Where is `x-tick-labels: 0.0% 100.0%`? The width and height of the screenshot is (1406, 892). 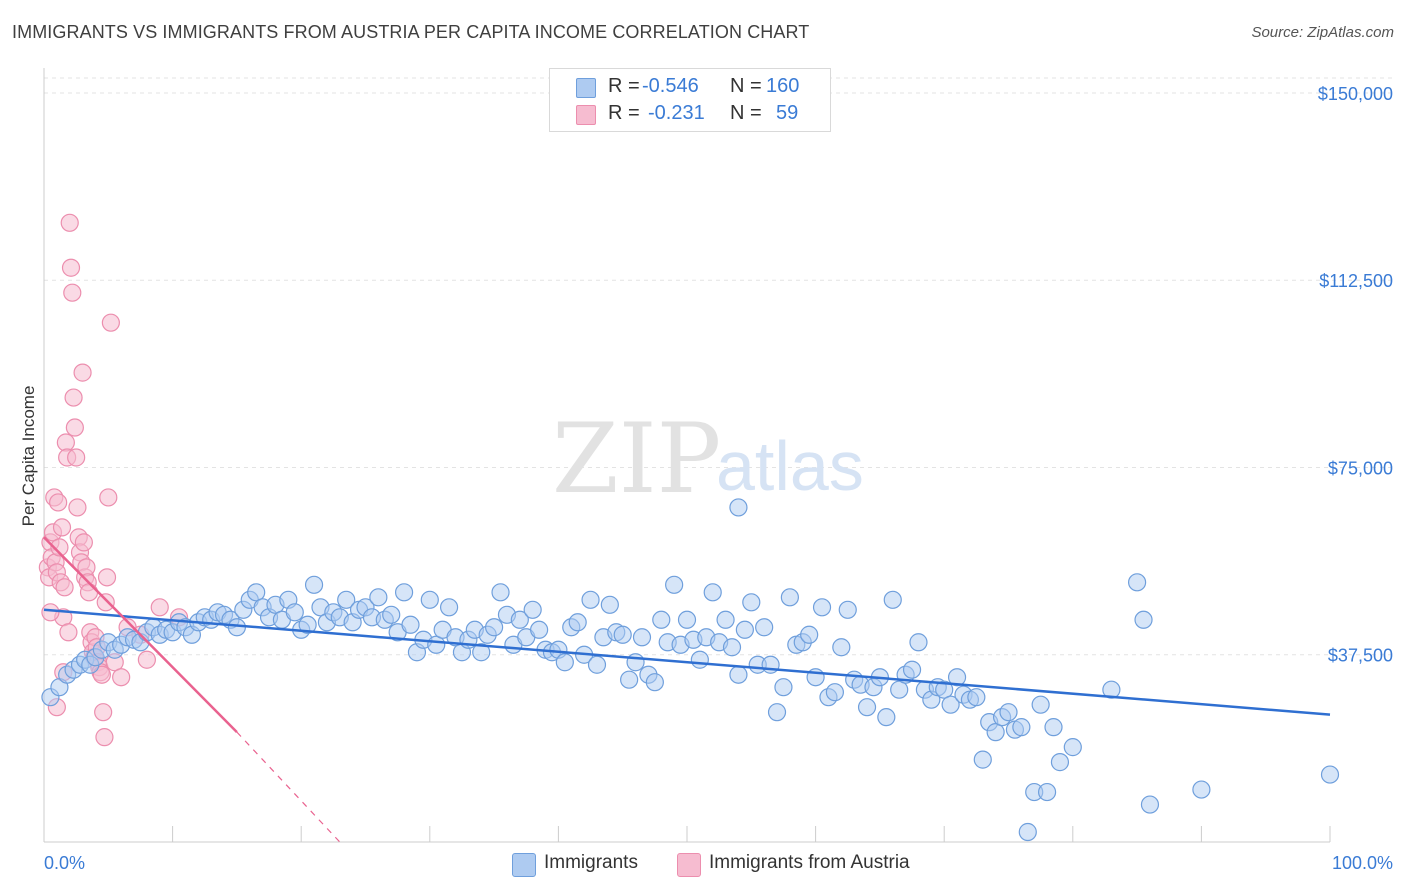
x-tick-labels: 0.0% 100.0% is located at coordinates (718, 863).